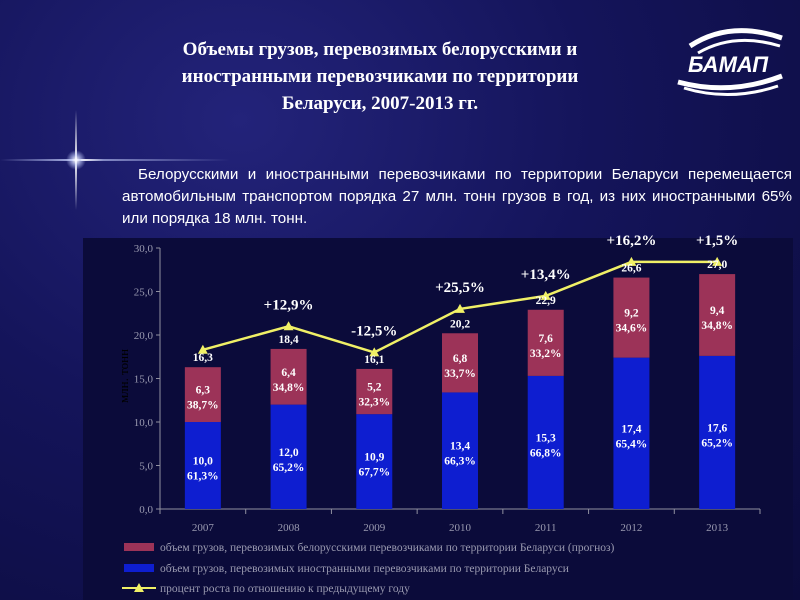 This screenshot has width=800, height=600. What do you see at coordinates (139, 547) in the screenshot?
I see `legend-belarusian-swatch` at bounding box center [139, 547].